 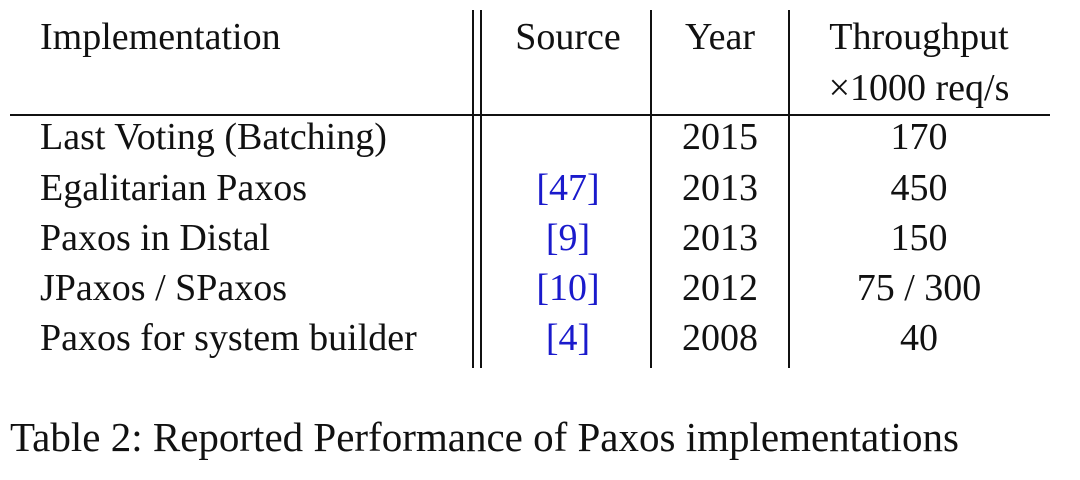 What do you see at coordinates (919, 37) in the screenshot?
I see `header-throughput: Throughput` at bounding box center [919, 37].